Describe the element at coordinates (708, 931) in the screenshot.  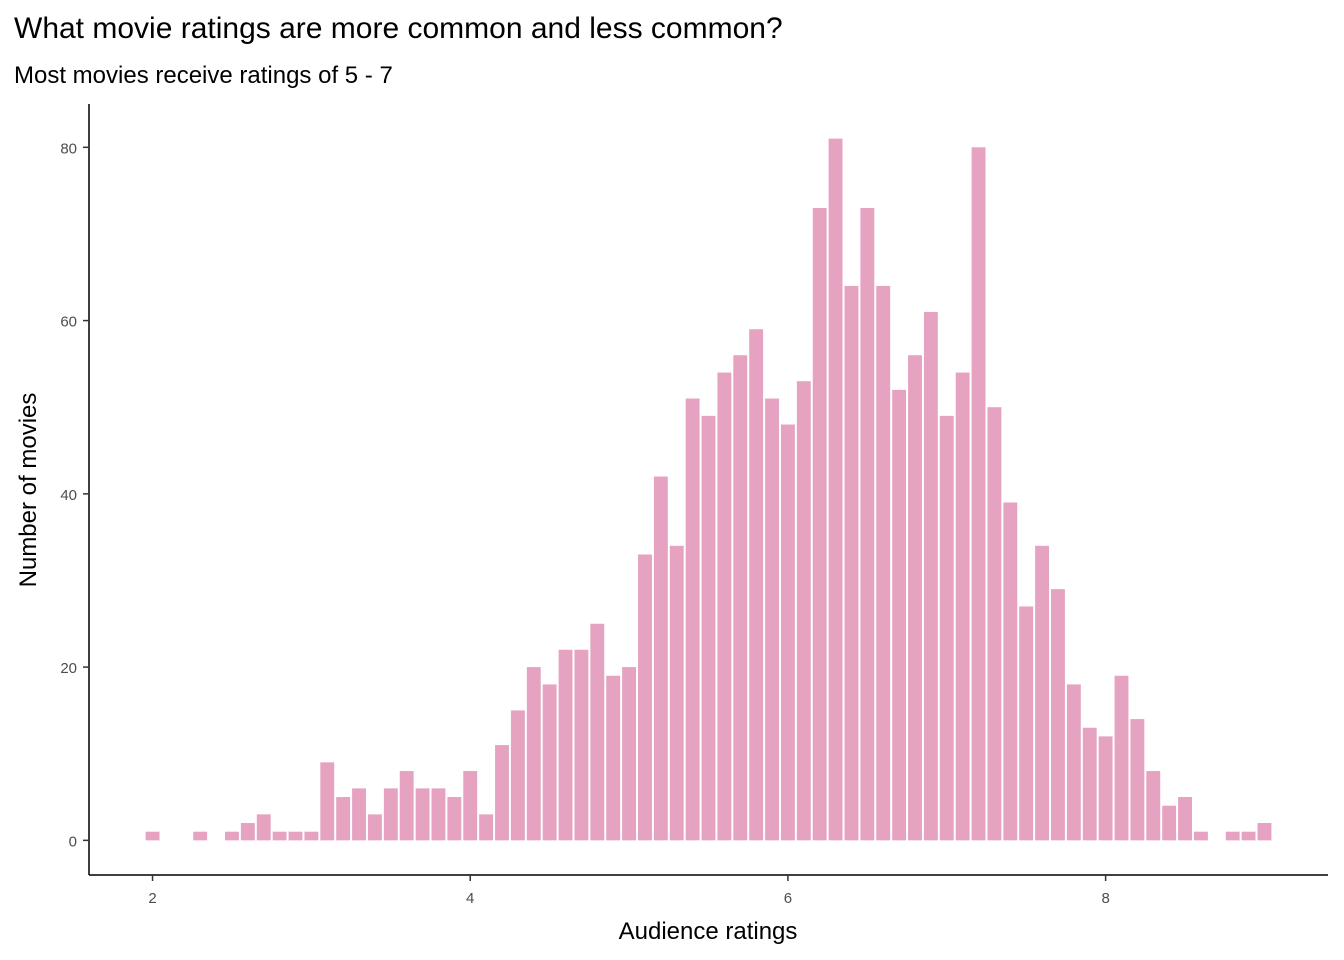
I see `x-axis-title: Audience ratings` at that location.